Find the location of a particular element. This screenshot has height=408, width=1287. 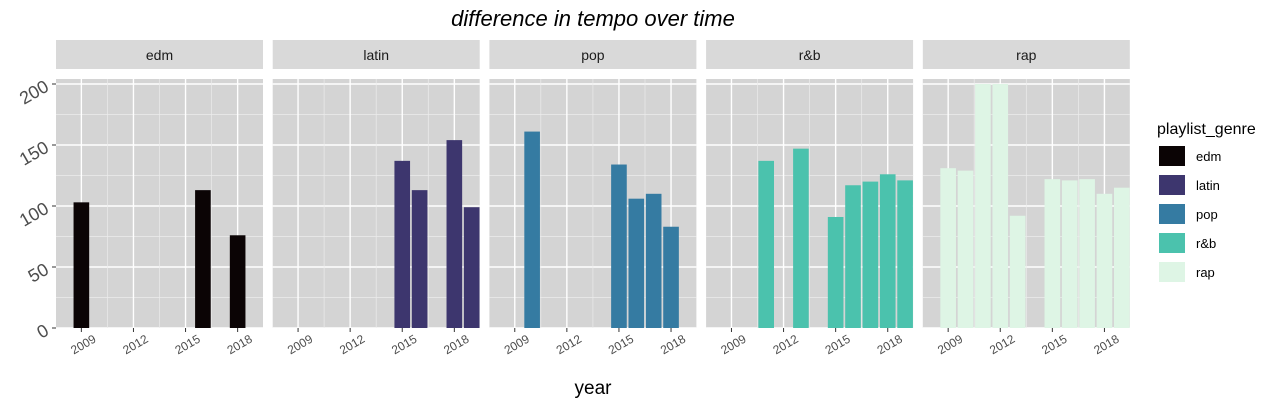

x-axis-label: year is located at coordinates (594, 388).